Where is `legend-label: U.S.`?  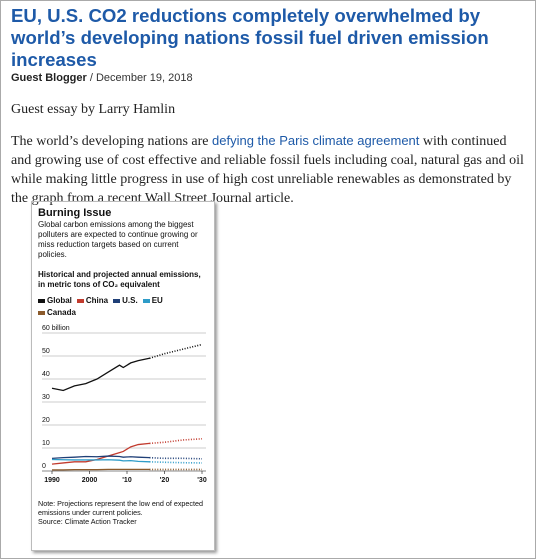 legend-label: U.S. is located at coordinates (130, 300).